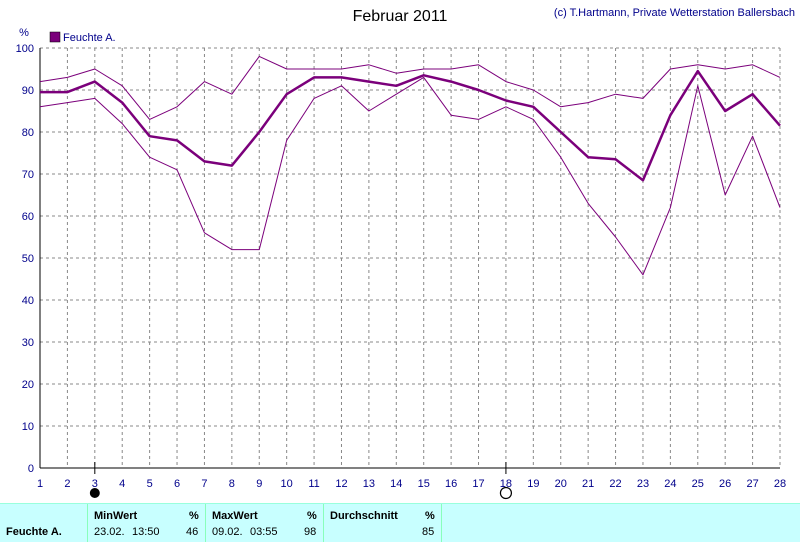 The height and width of the screenshot is (542, 800). I want to click on x-tick-label-8: 8, so click(232, 484).